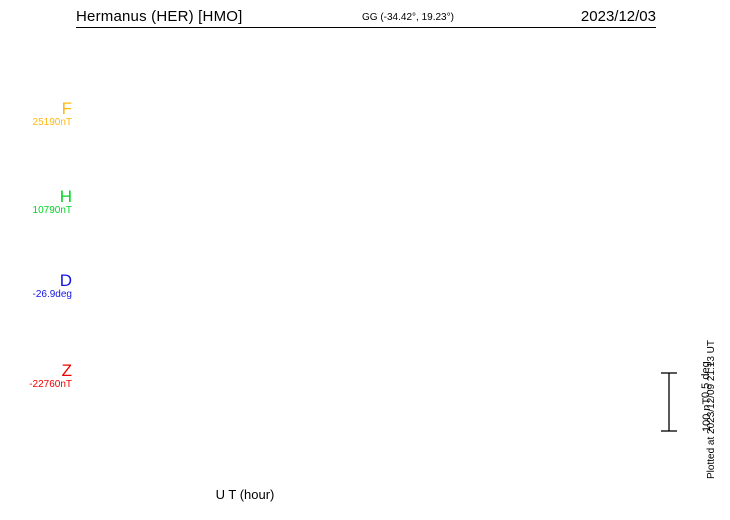  I want to click on channel-label-D: D -26.9deg, so click(36, 286).